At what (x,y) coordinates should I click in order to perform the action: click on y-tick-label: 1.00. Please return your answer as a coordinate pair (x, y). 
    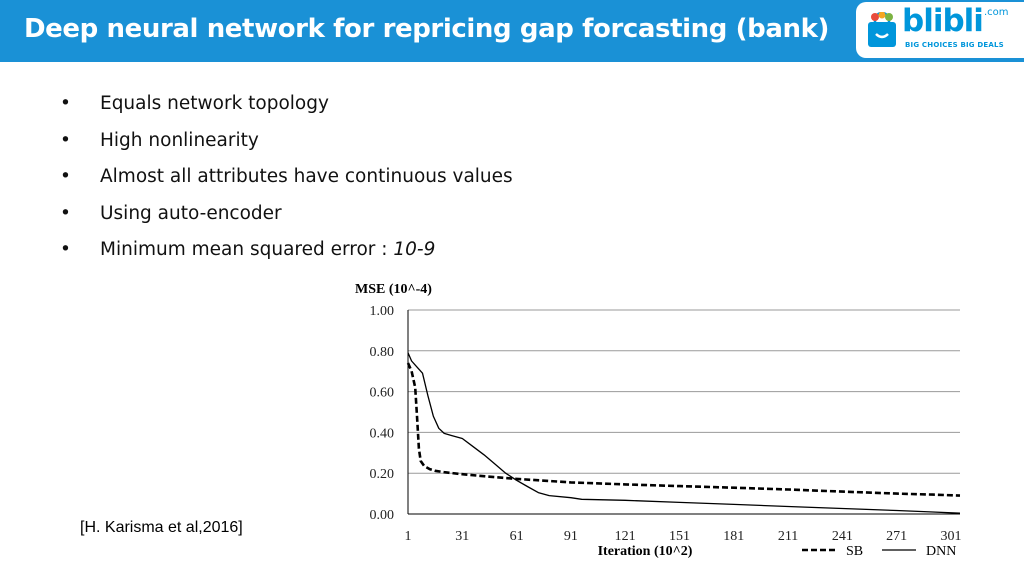
    Looking at the image, I should click on (382, 311).